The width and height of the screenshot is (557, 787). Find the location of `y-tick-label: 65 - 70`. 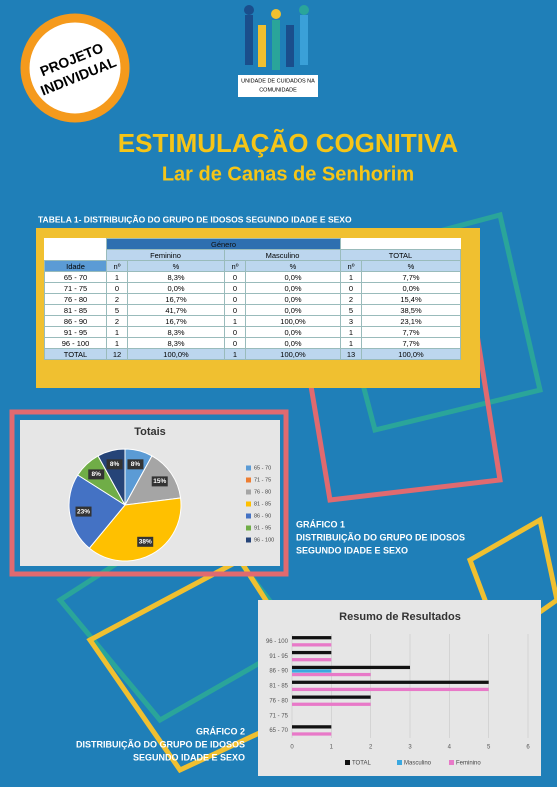

y-tick-label: 65 - 70 is located at coordinates (278, 731).